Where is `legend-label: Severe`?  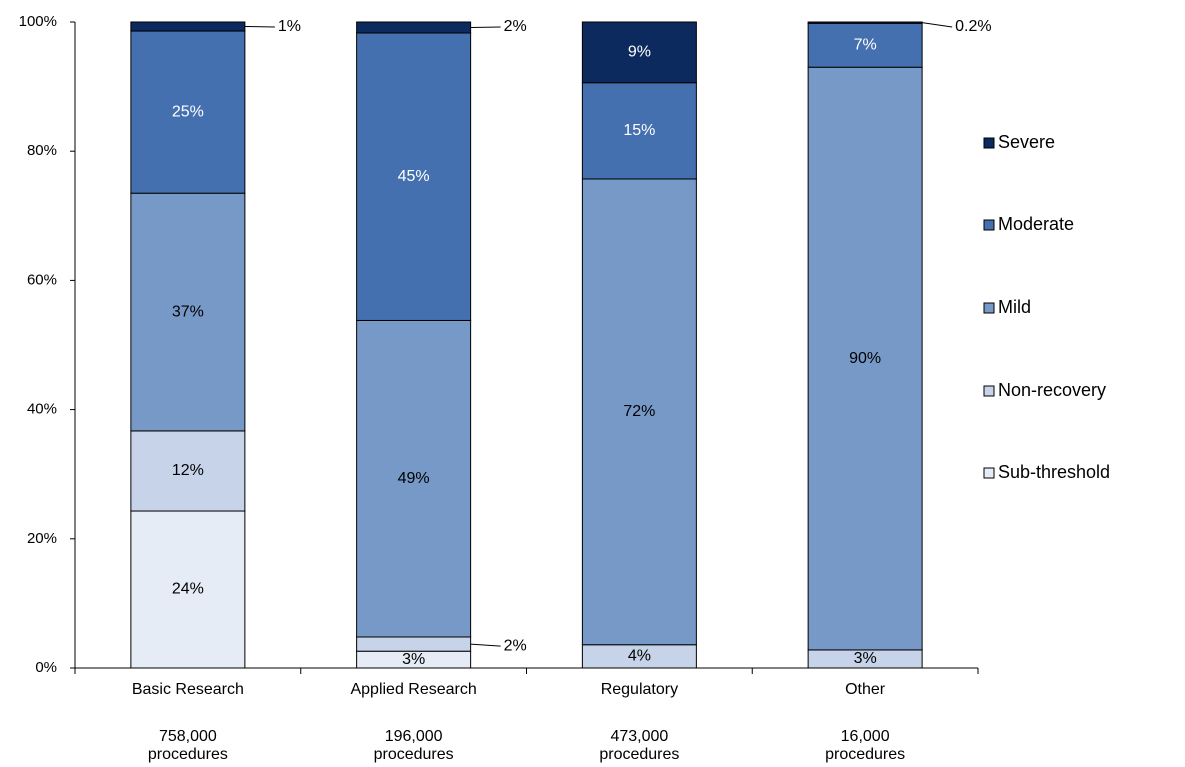
legend-label: Severe is located at coordinates (1026, 142).